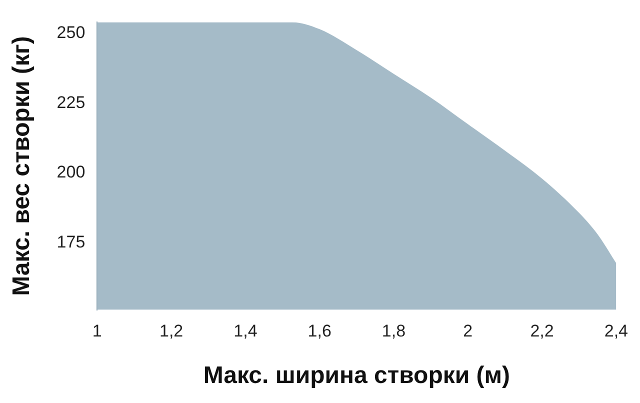  What do you see at coordinates (22, 166) in the screenshot?
I see `y-axis-title: Макс. вес створки (кг)` at bounding box center [22, 166].